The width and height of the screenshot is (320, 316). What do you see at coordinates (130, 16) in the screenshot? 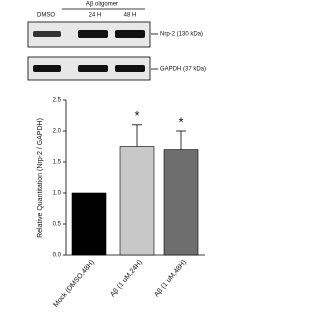
I see `lane-label: 48 H` at bounding box center [130, 16].